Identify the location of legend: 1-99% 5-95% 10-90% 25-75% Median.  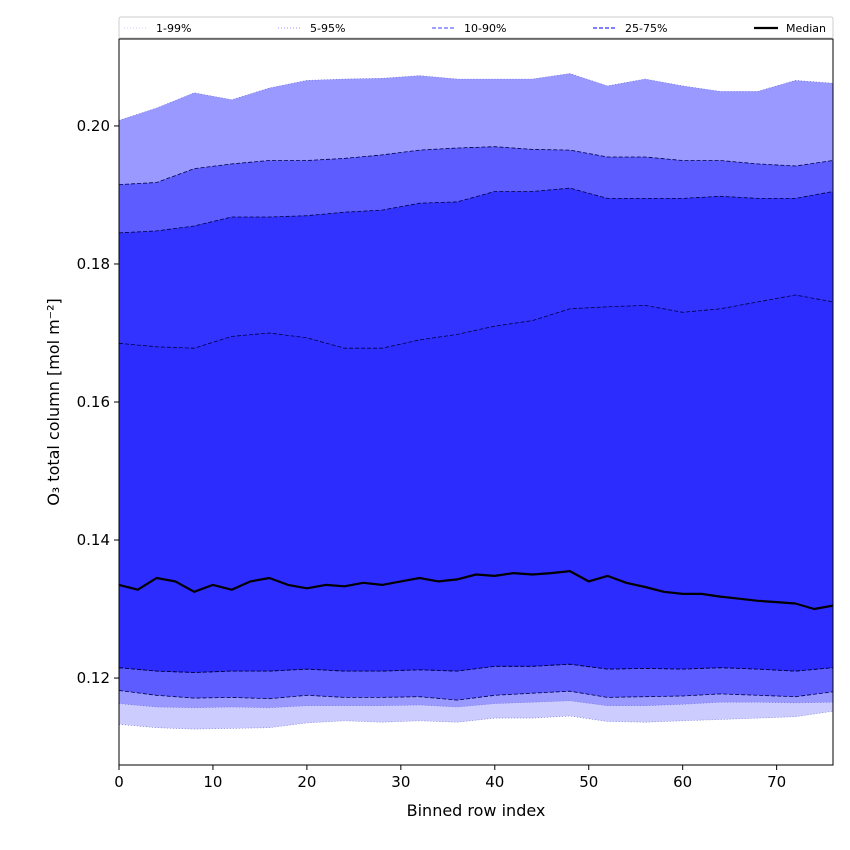
(476, 27).